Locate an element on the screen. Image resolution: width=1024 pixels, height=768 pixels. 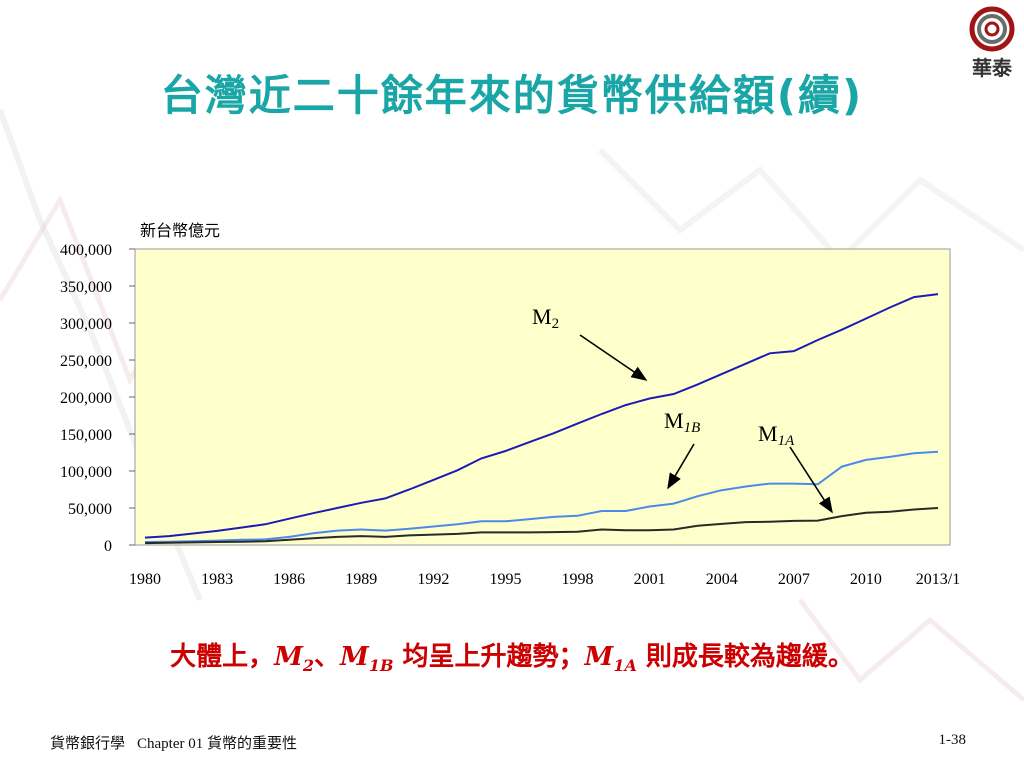
series-annotations: M2 M1B M1A is located at coordinates (682, 409).